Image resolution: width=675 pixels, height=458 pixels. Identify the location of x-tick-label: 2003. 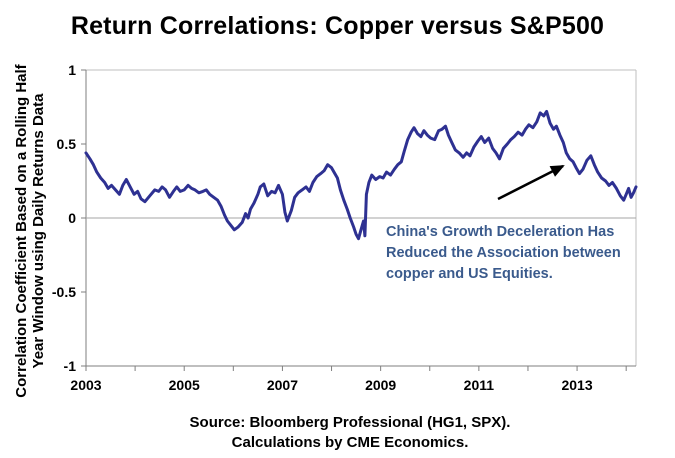
(85, 385).